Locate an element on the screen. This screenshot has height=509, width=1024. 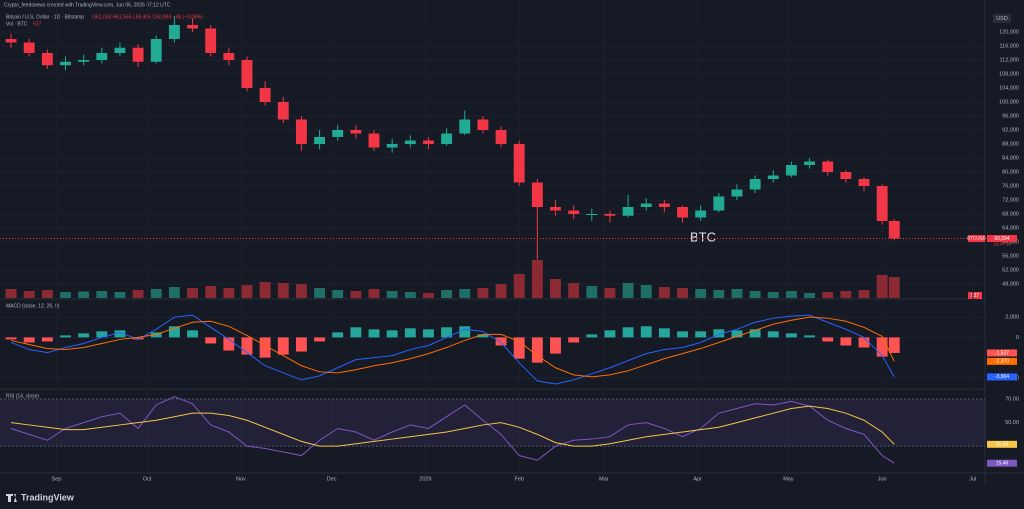
x-tick-label: 2026 is located at coordinates (425, 479).